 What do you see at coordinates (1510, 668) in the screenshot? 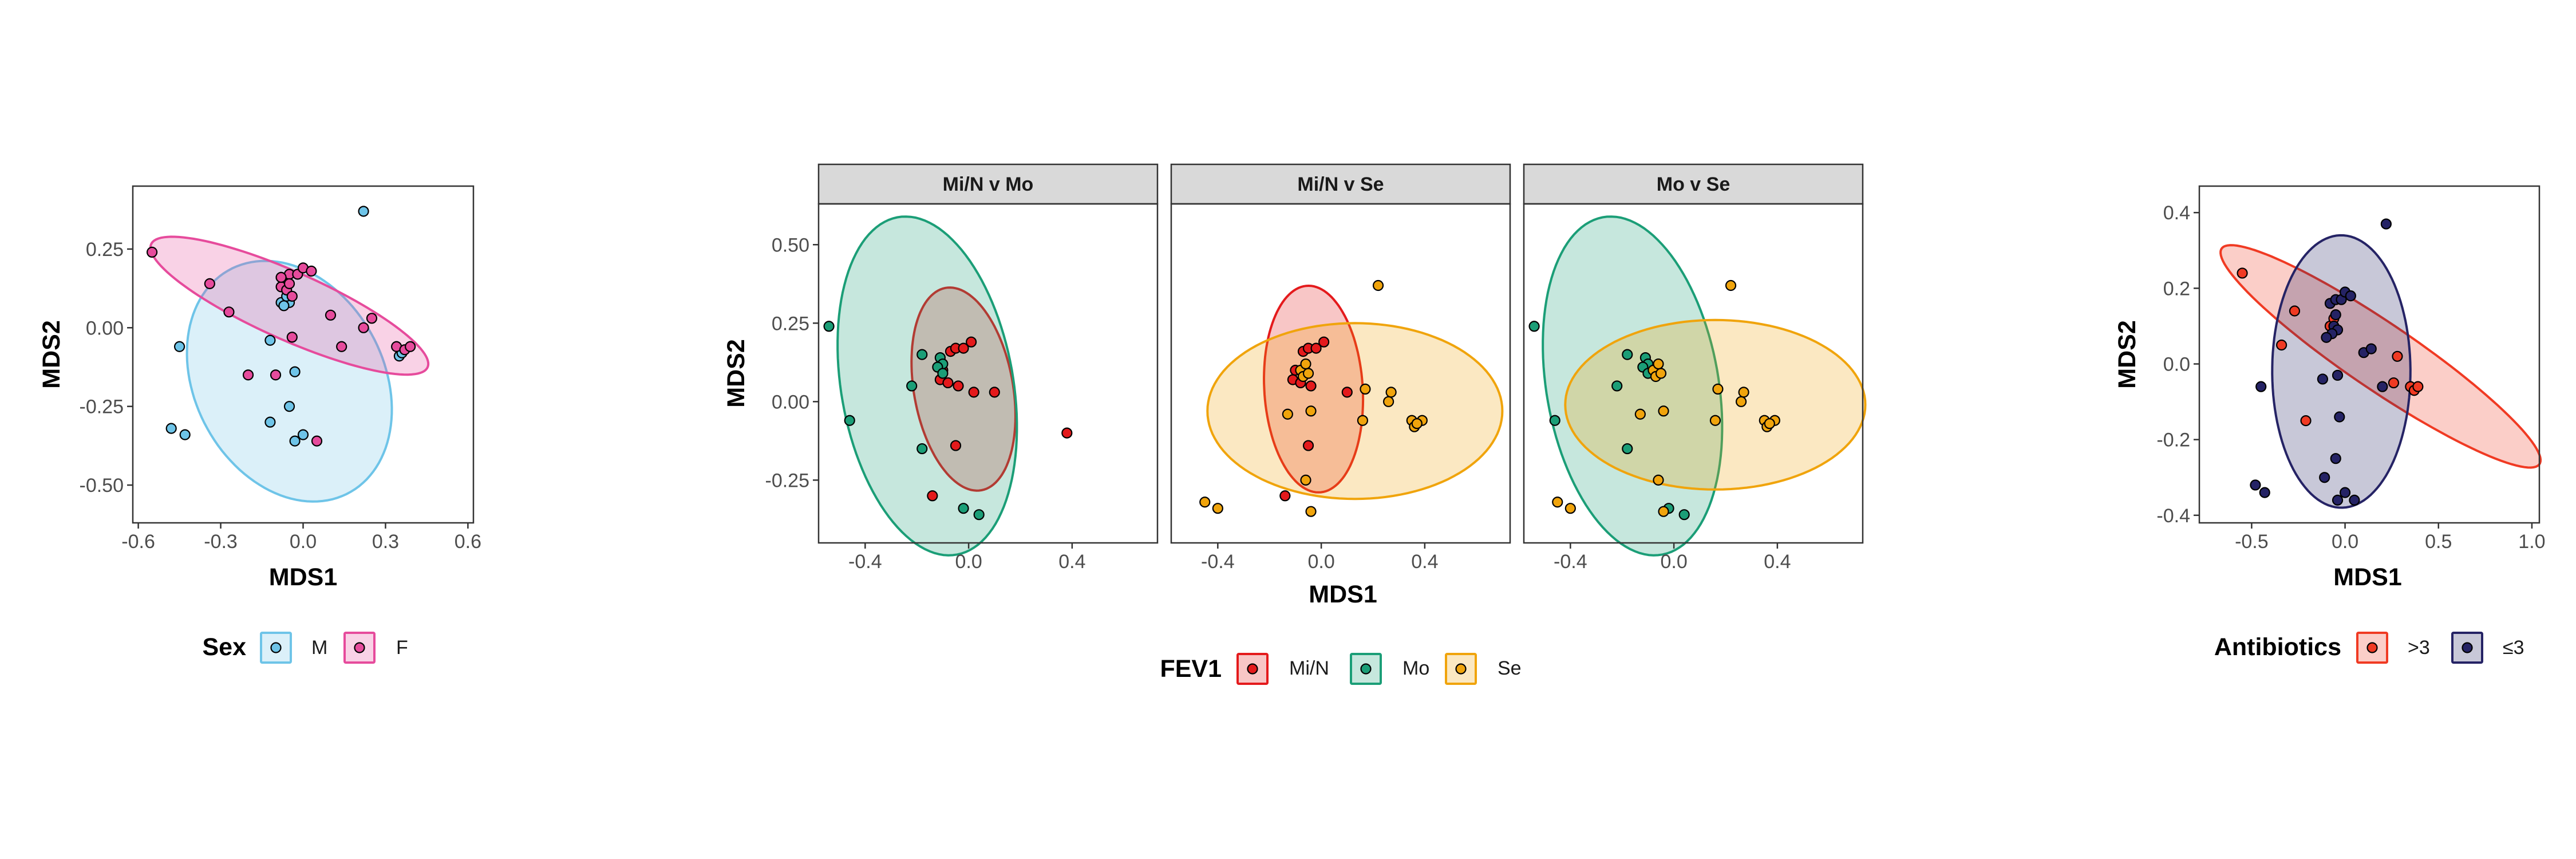
I see `fev1-legend-label: Se` at bounding box center [1510, 668].